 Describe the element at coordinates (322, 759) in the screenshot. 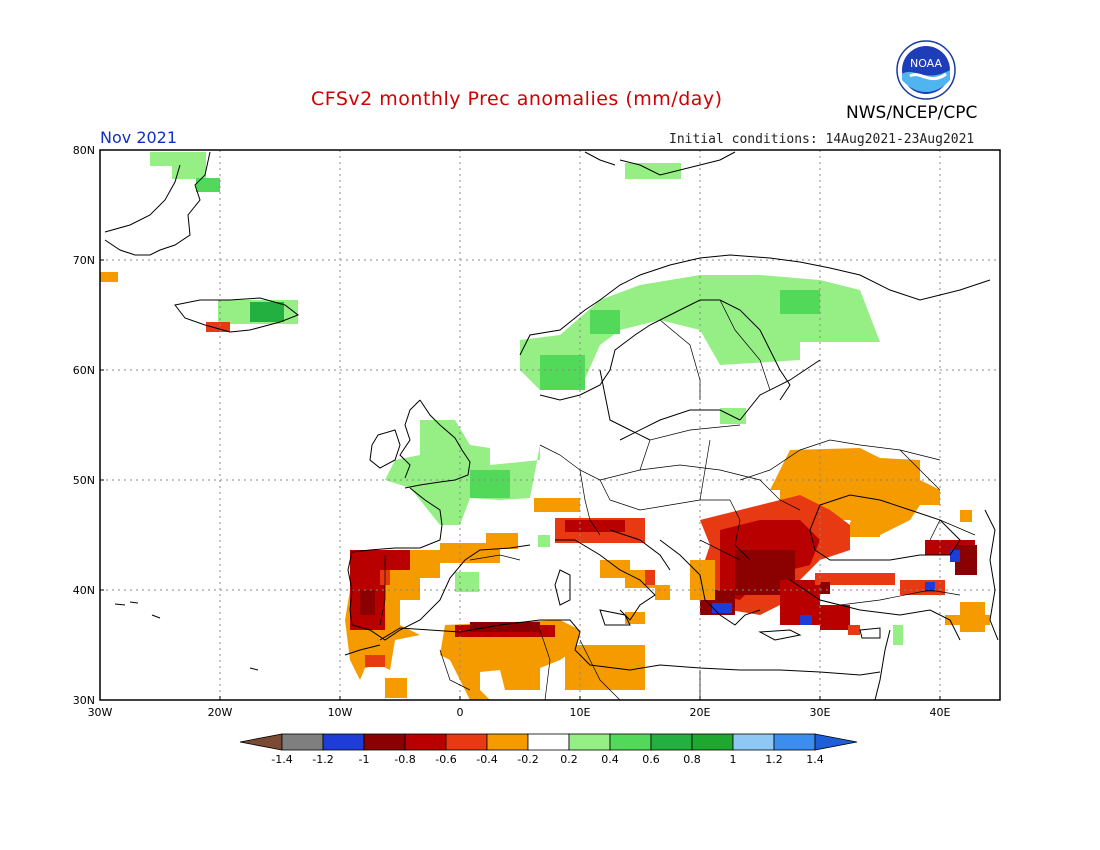

I see `colorbar-tick-label: -1.2` at that location.